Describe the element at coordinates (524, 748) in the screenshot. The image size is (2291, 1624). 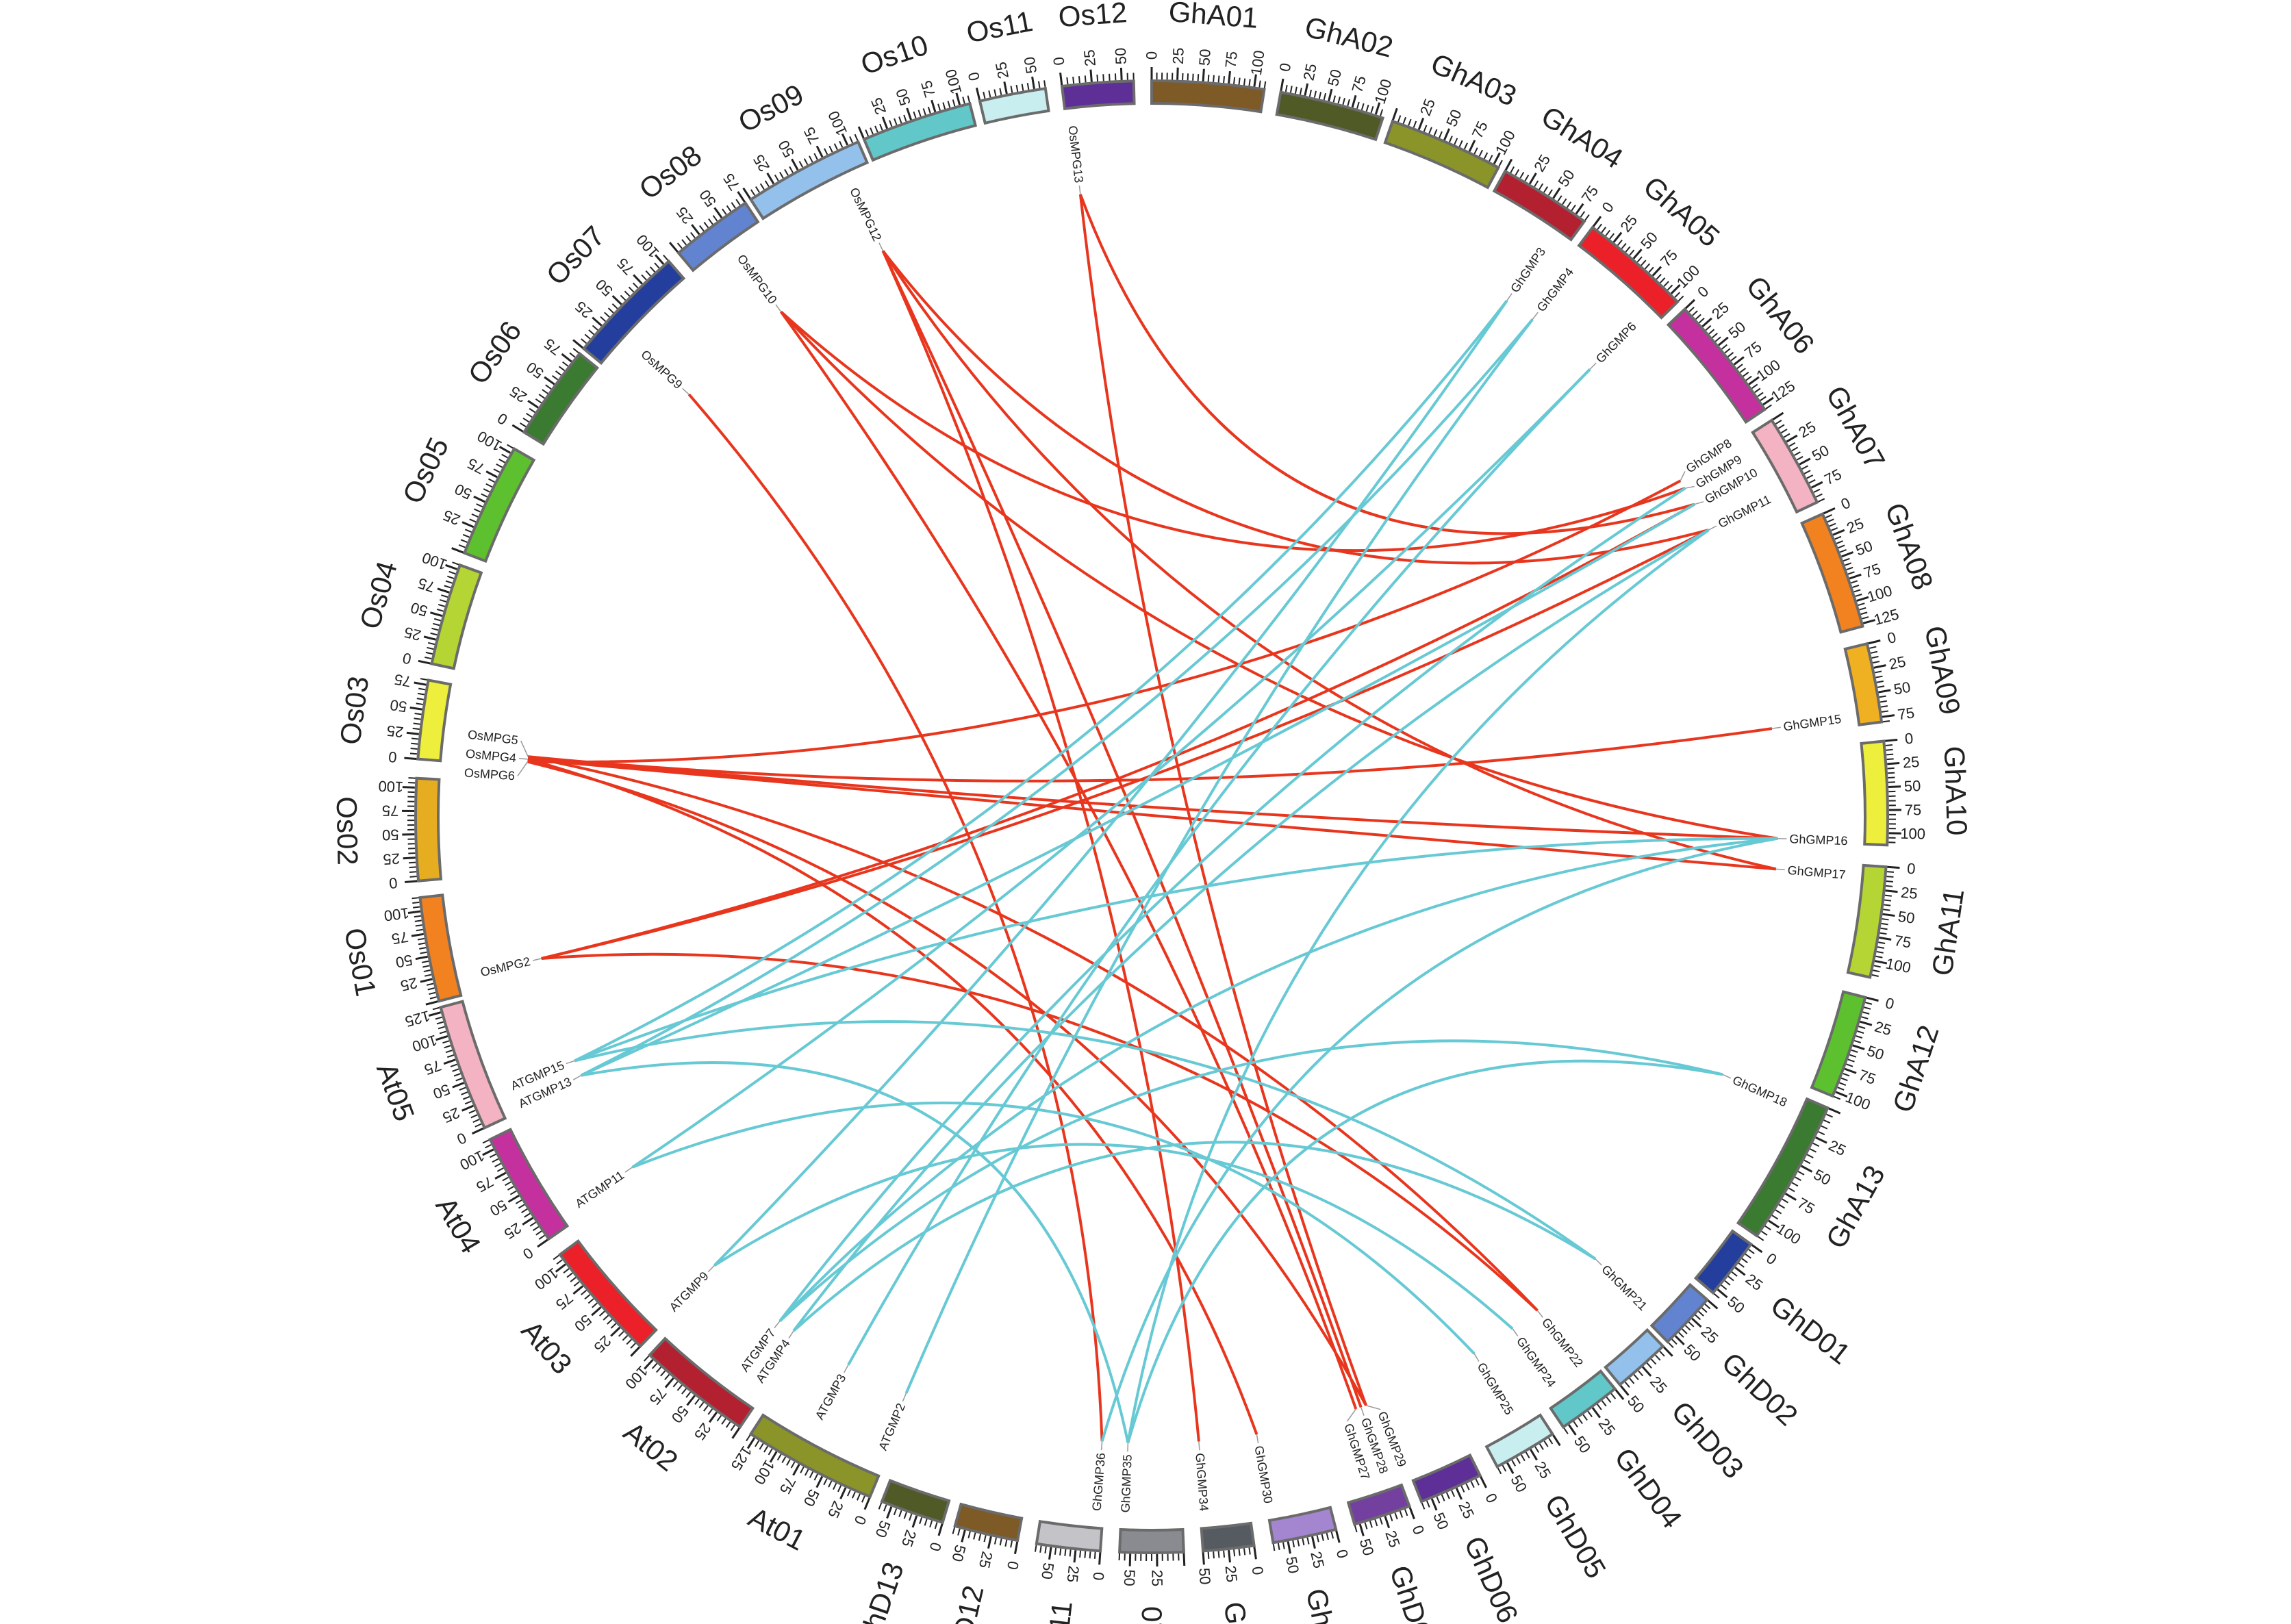
I see `gene-connector` at that location.